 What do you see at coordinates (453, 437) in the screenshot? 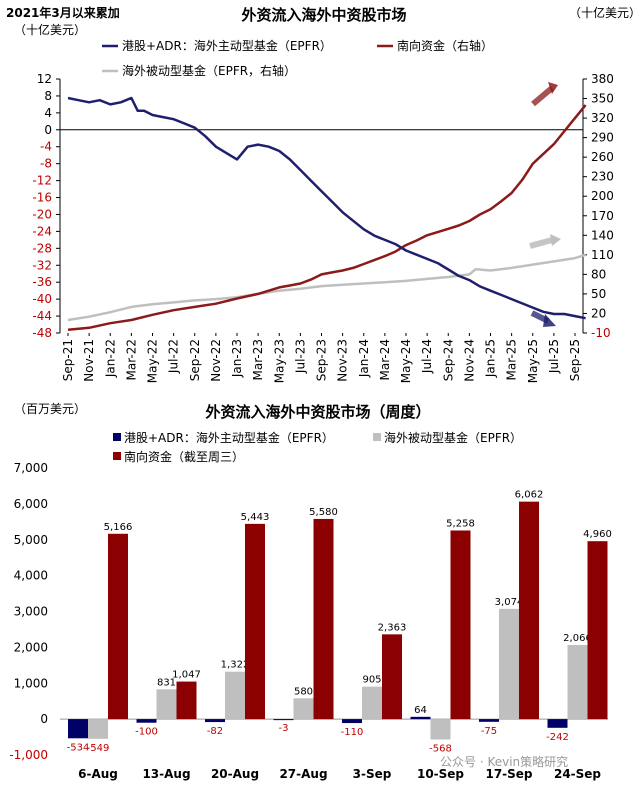
I see `legend-label-passive-bar: 海外被动型基金（EPFR）` at bounding box center [453, 437].